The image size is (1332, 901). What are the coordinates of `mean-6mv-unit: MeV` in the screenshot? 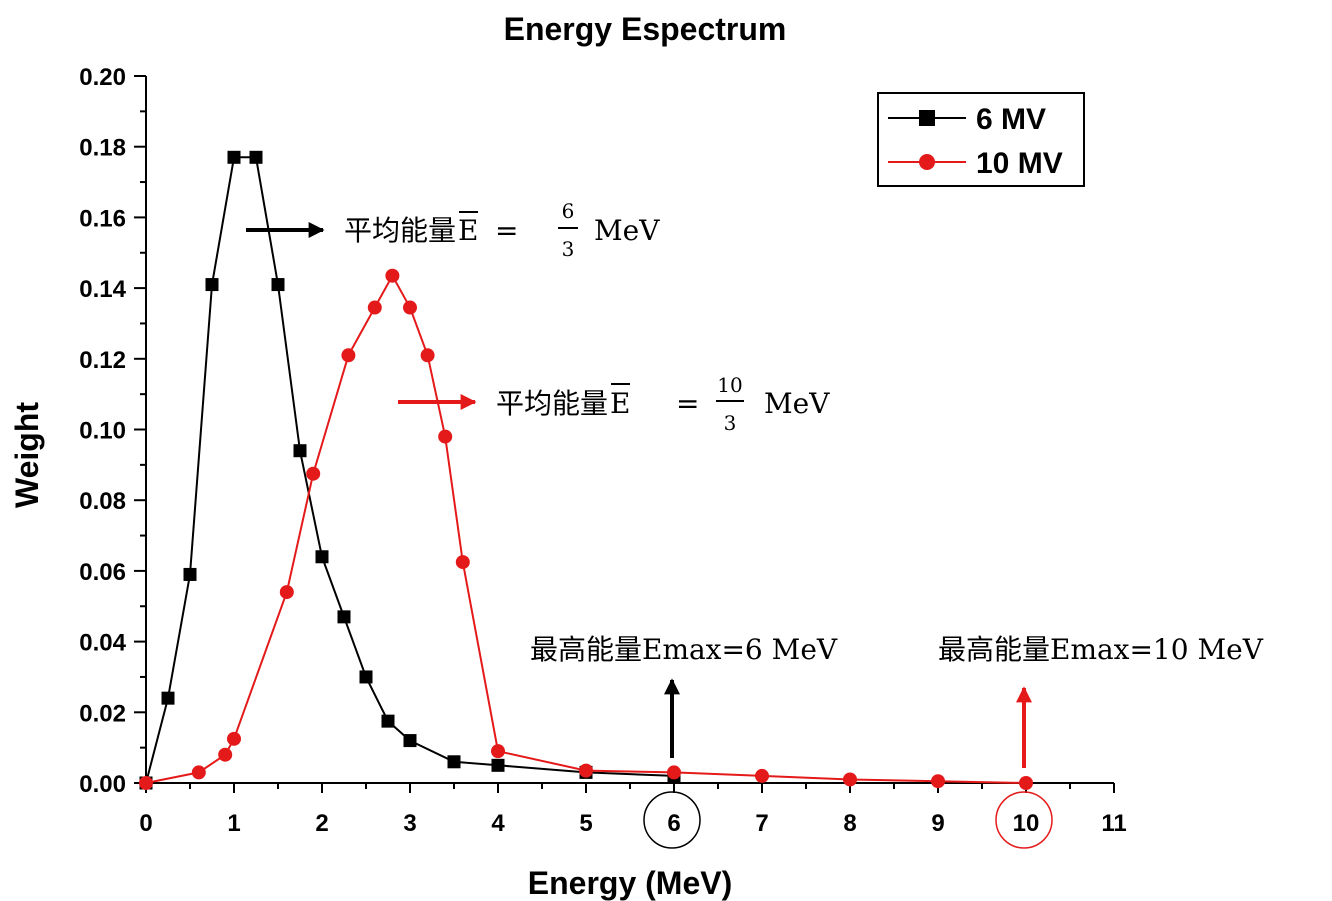 It's located at (627, 230).